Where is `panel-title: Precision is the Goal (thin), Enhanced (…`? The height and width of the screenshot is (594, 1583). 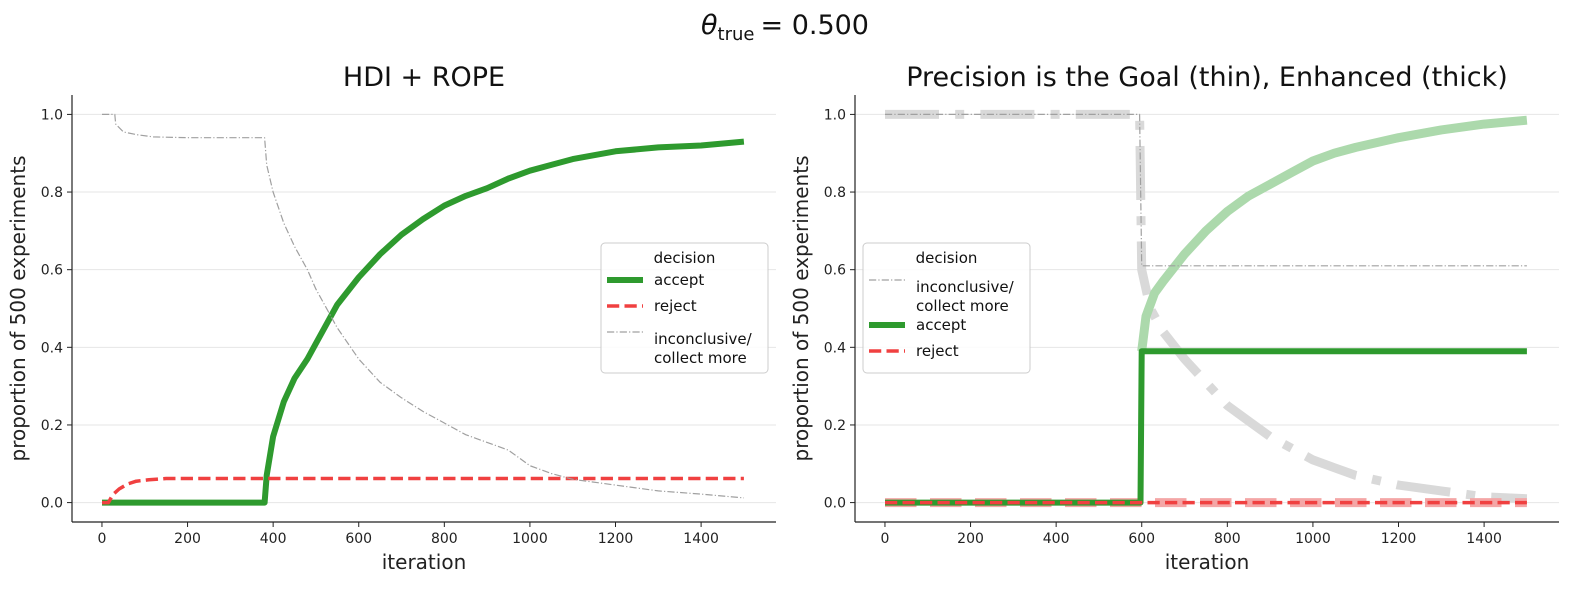
panel-title: Precision is the Goal (thin), Enhanced (… is located at coordinates (1207, 77).